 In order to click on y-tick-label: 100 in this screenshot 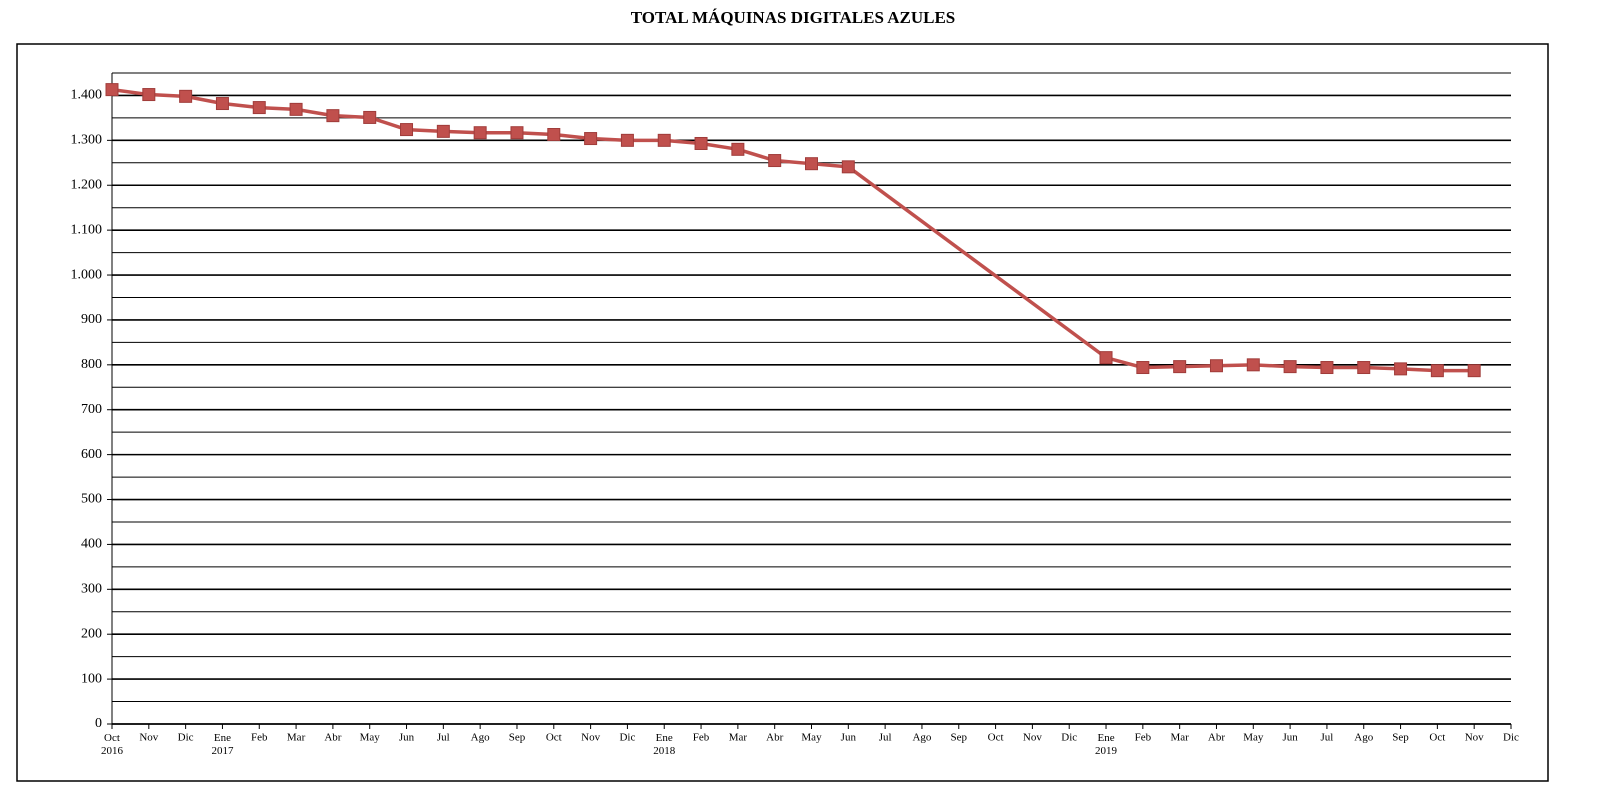, I will do `click(91, 678)`.